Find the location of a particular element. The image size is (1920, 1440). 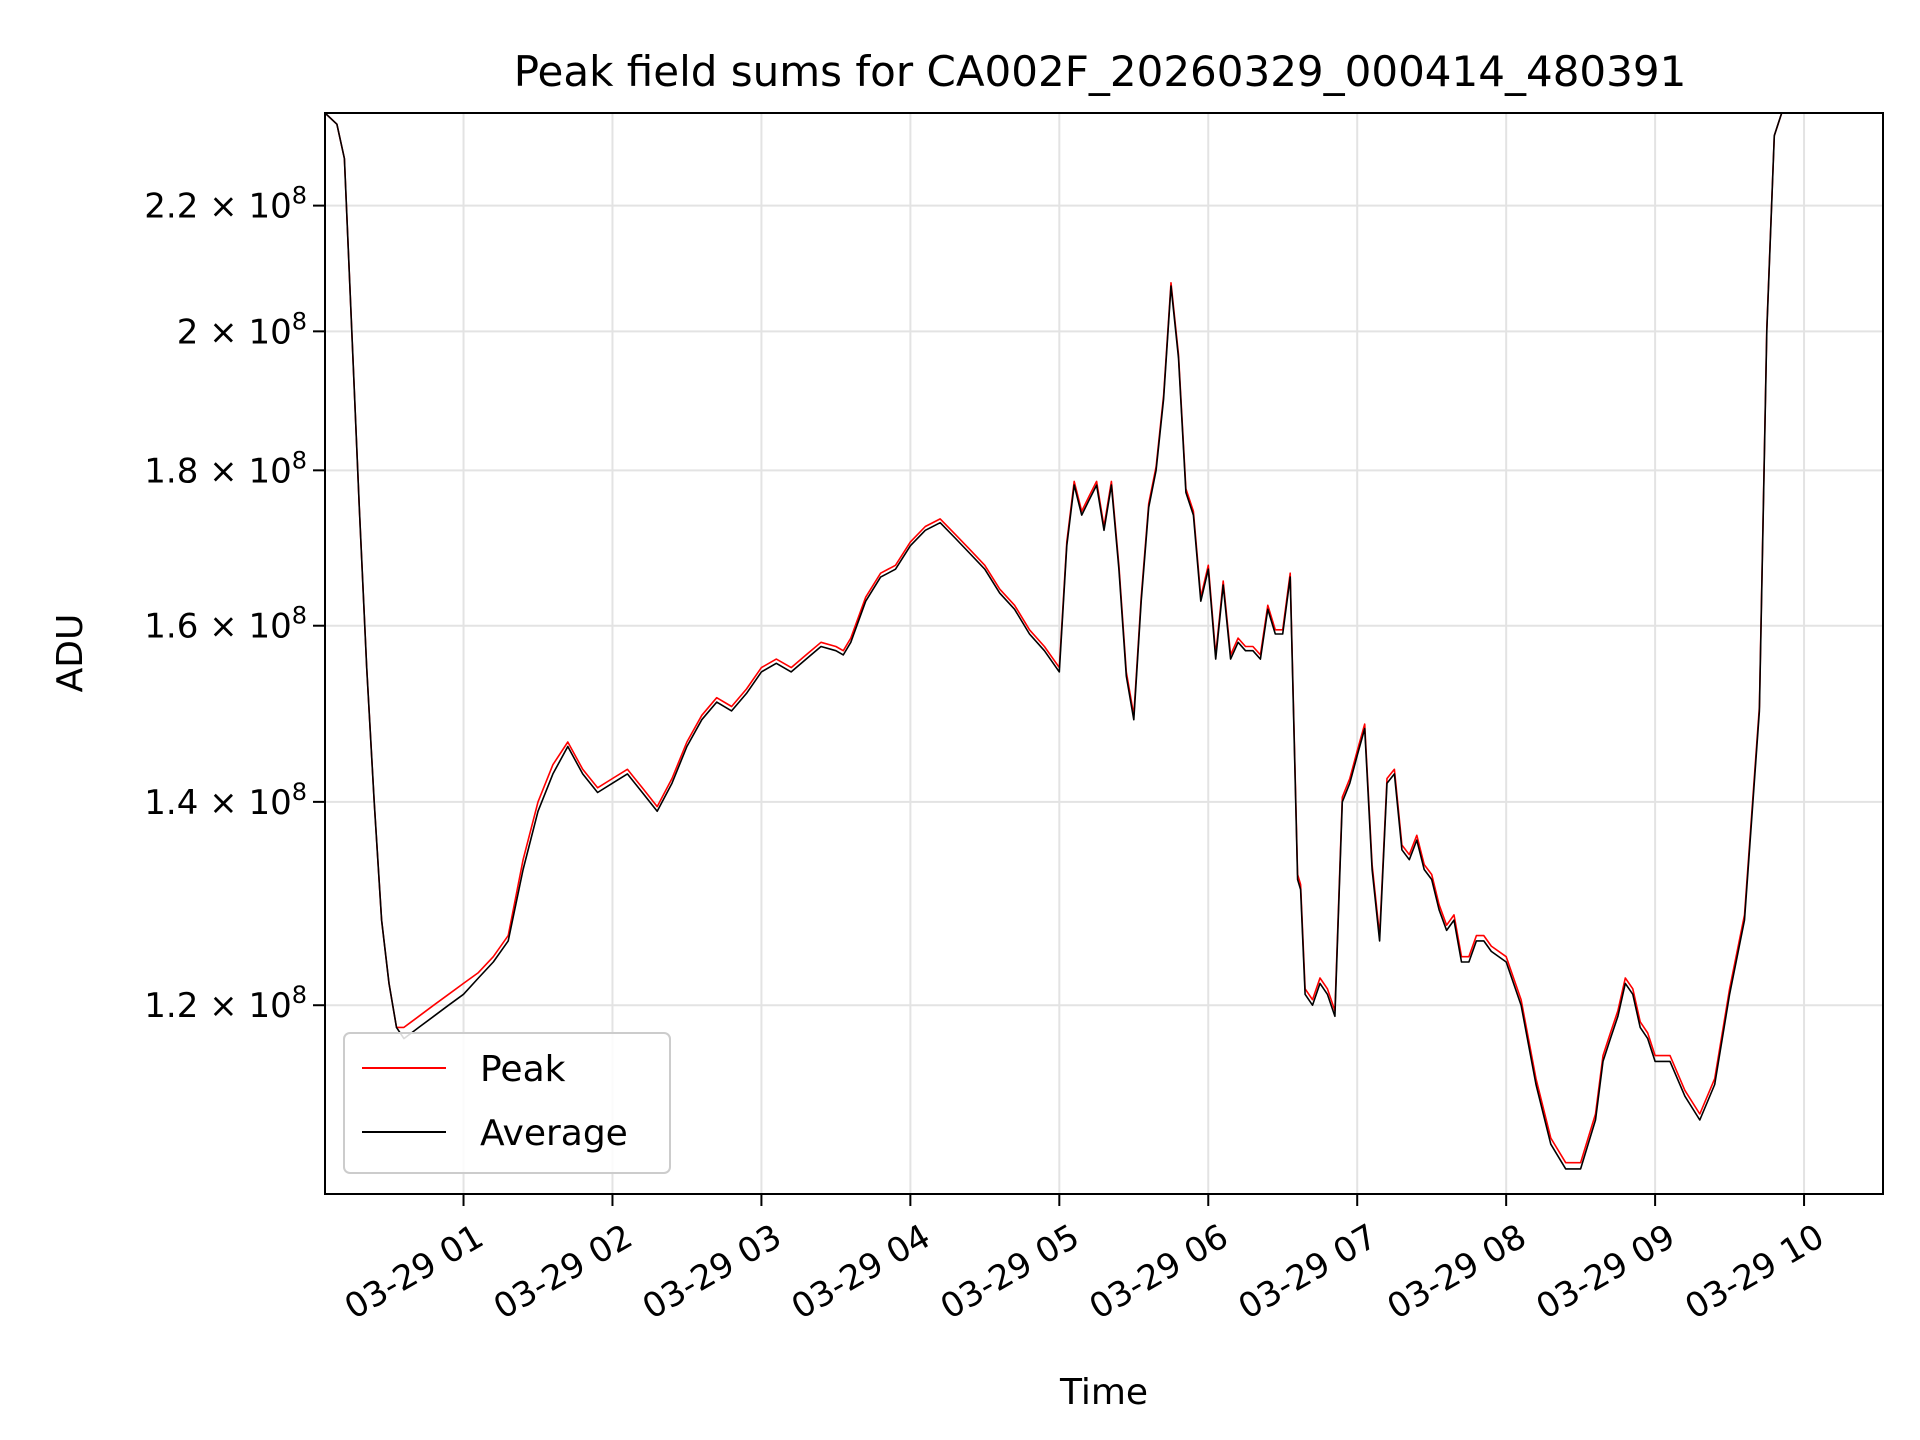

x-tick-label-7: 03-29 08 is located at coordinates (1457, 1272).